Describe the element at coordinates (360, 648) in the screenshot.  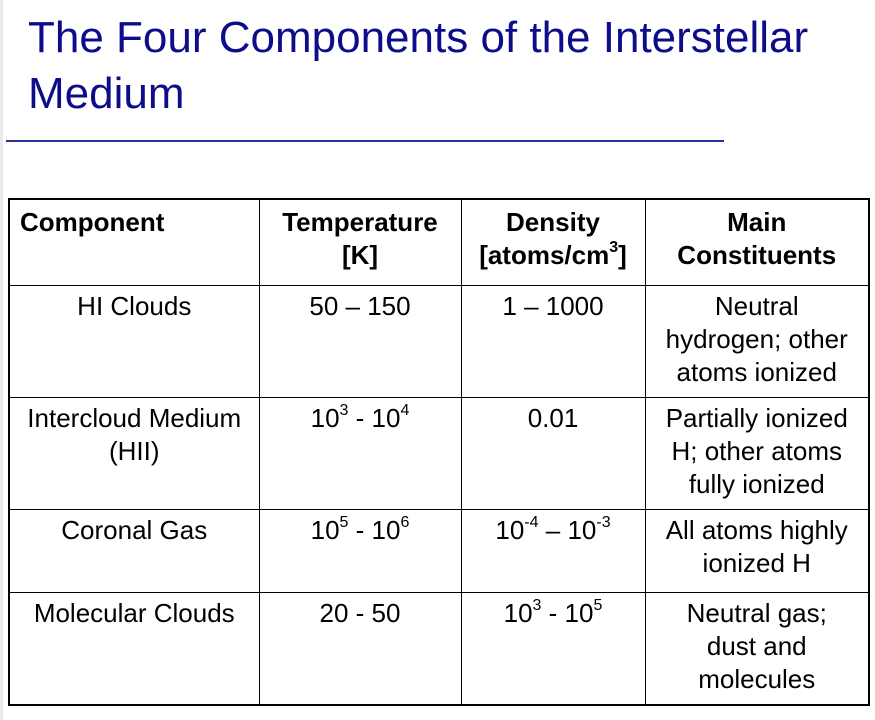
I see `cell-temperature: 20 - 50` at that location.